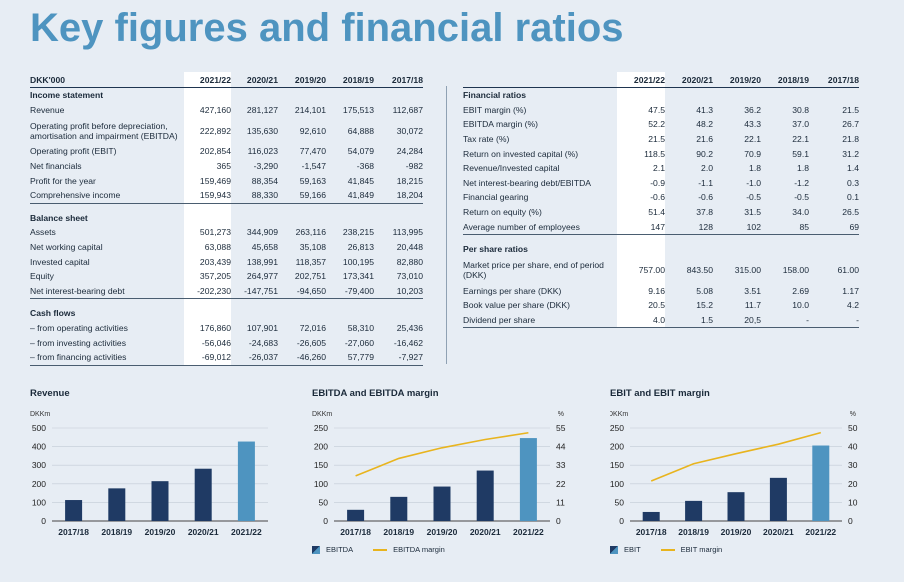 The width and height of the screenshot is (904, 582). What do you see at coordinates (853, 182) in the screenshot?
I see `row-value: 0.3` at bounding box center [853, 182].